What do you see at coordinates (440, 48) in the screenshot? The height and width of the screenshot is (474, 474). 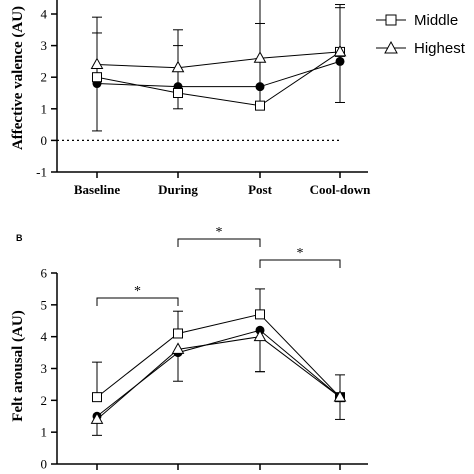 I see `legend-highest-label: Highest` at bounding box center [440, 48].